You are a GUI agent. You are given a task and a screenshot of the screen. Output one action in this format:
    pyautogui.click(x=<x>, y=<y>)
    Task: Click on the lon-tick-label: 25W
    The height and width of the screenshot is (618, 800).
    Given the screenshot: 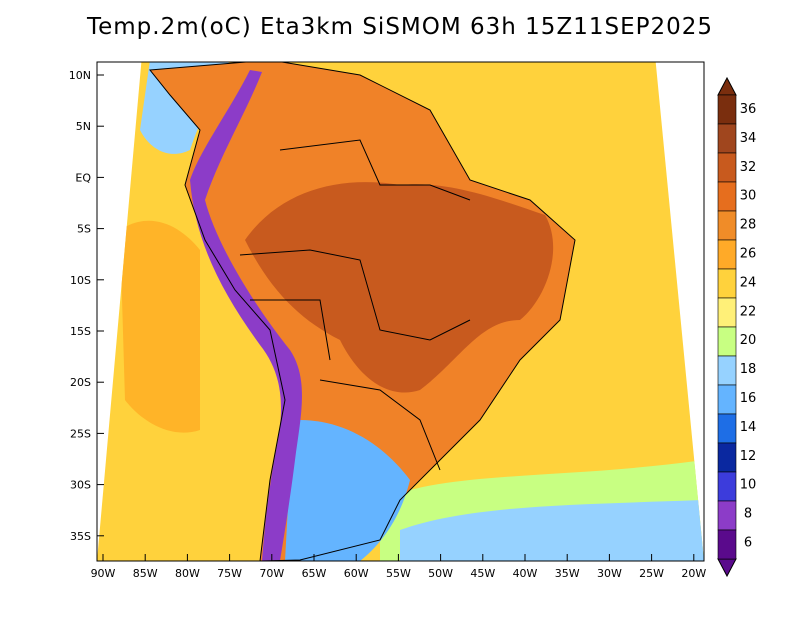 What is the action you would take?
    pyautogui.click(x=651, y=573)
    